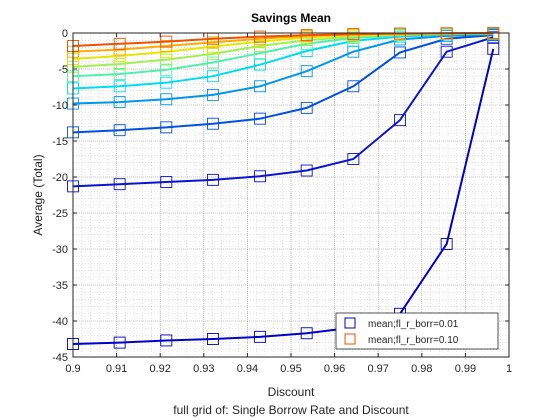 This screenshot has height=420, width=560. What do you see at coordinates (413, 324) in the screenshot?
I see `legend-entry: mean;fl_r_borr=0.01` at bounding box center [413, 324].